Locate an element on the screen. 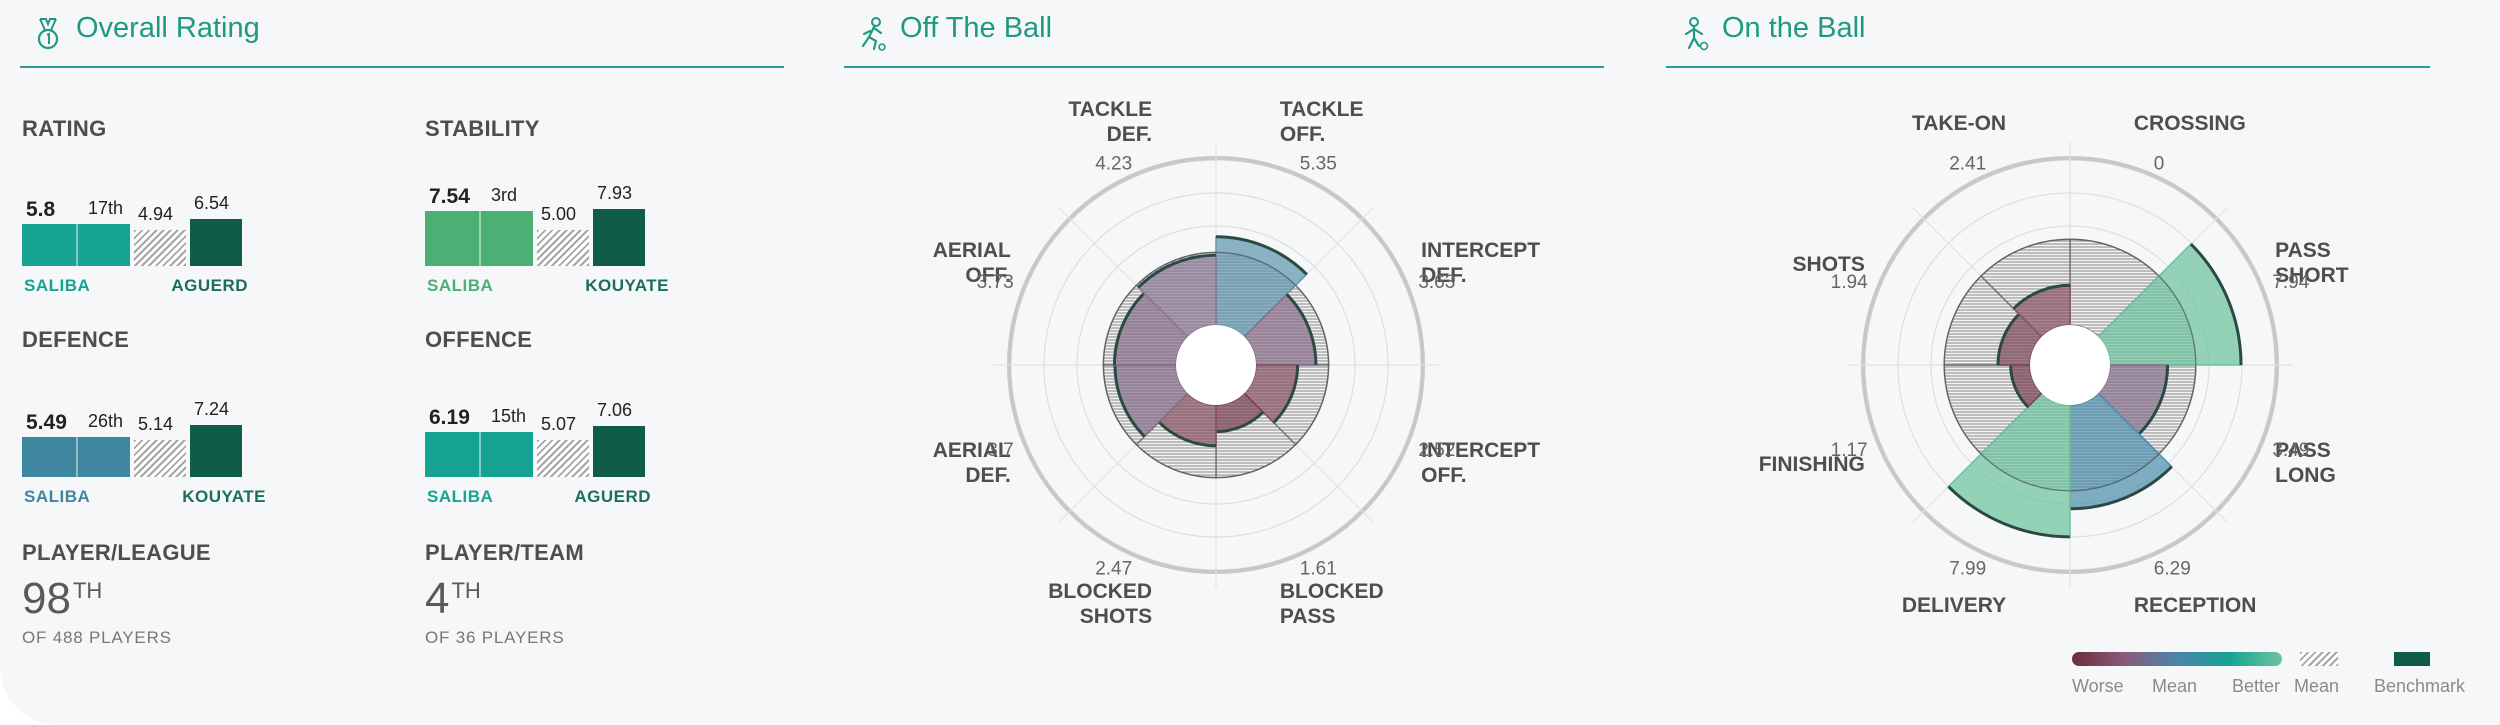  category-label-line: BLOCKED is located at coordinates (1332, 591).